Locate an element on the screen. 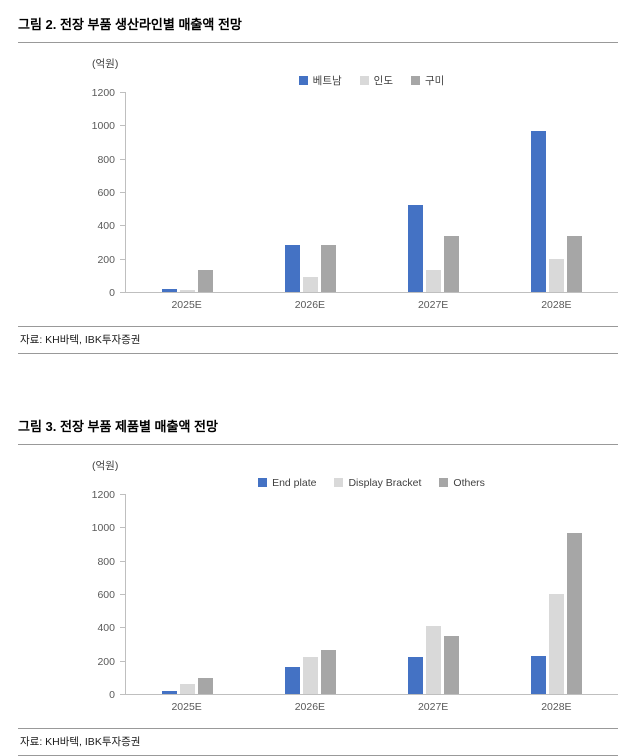  chart-legend: 베트남 인도 구미 is located at coordinates (371, 80).